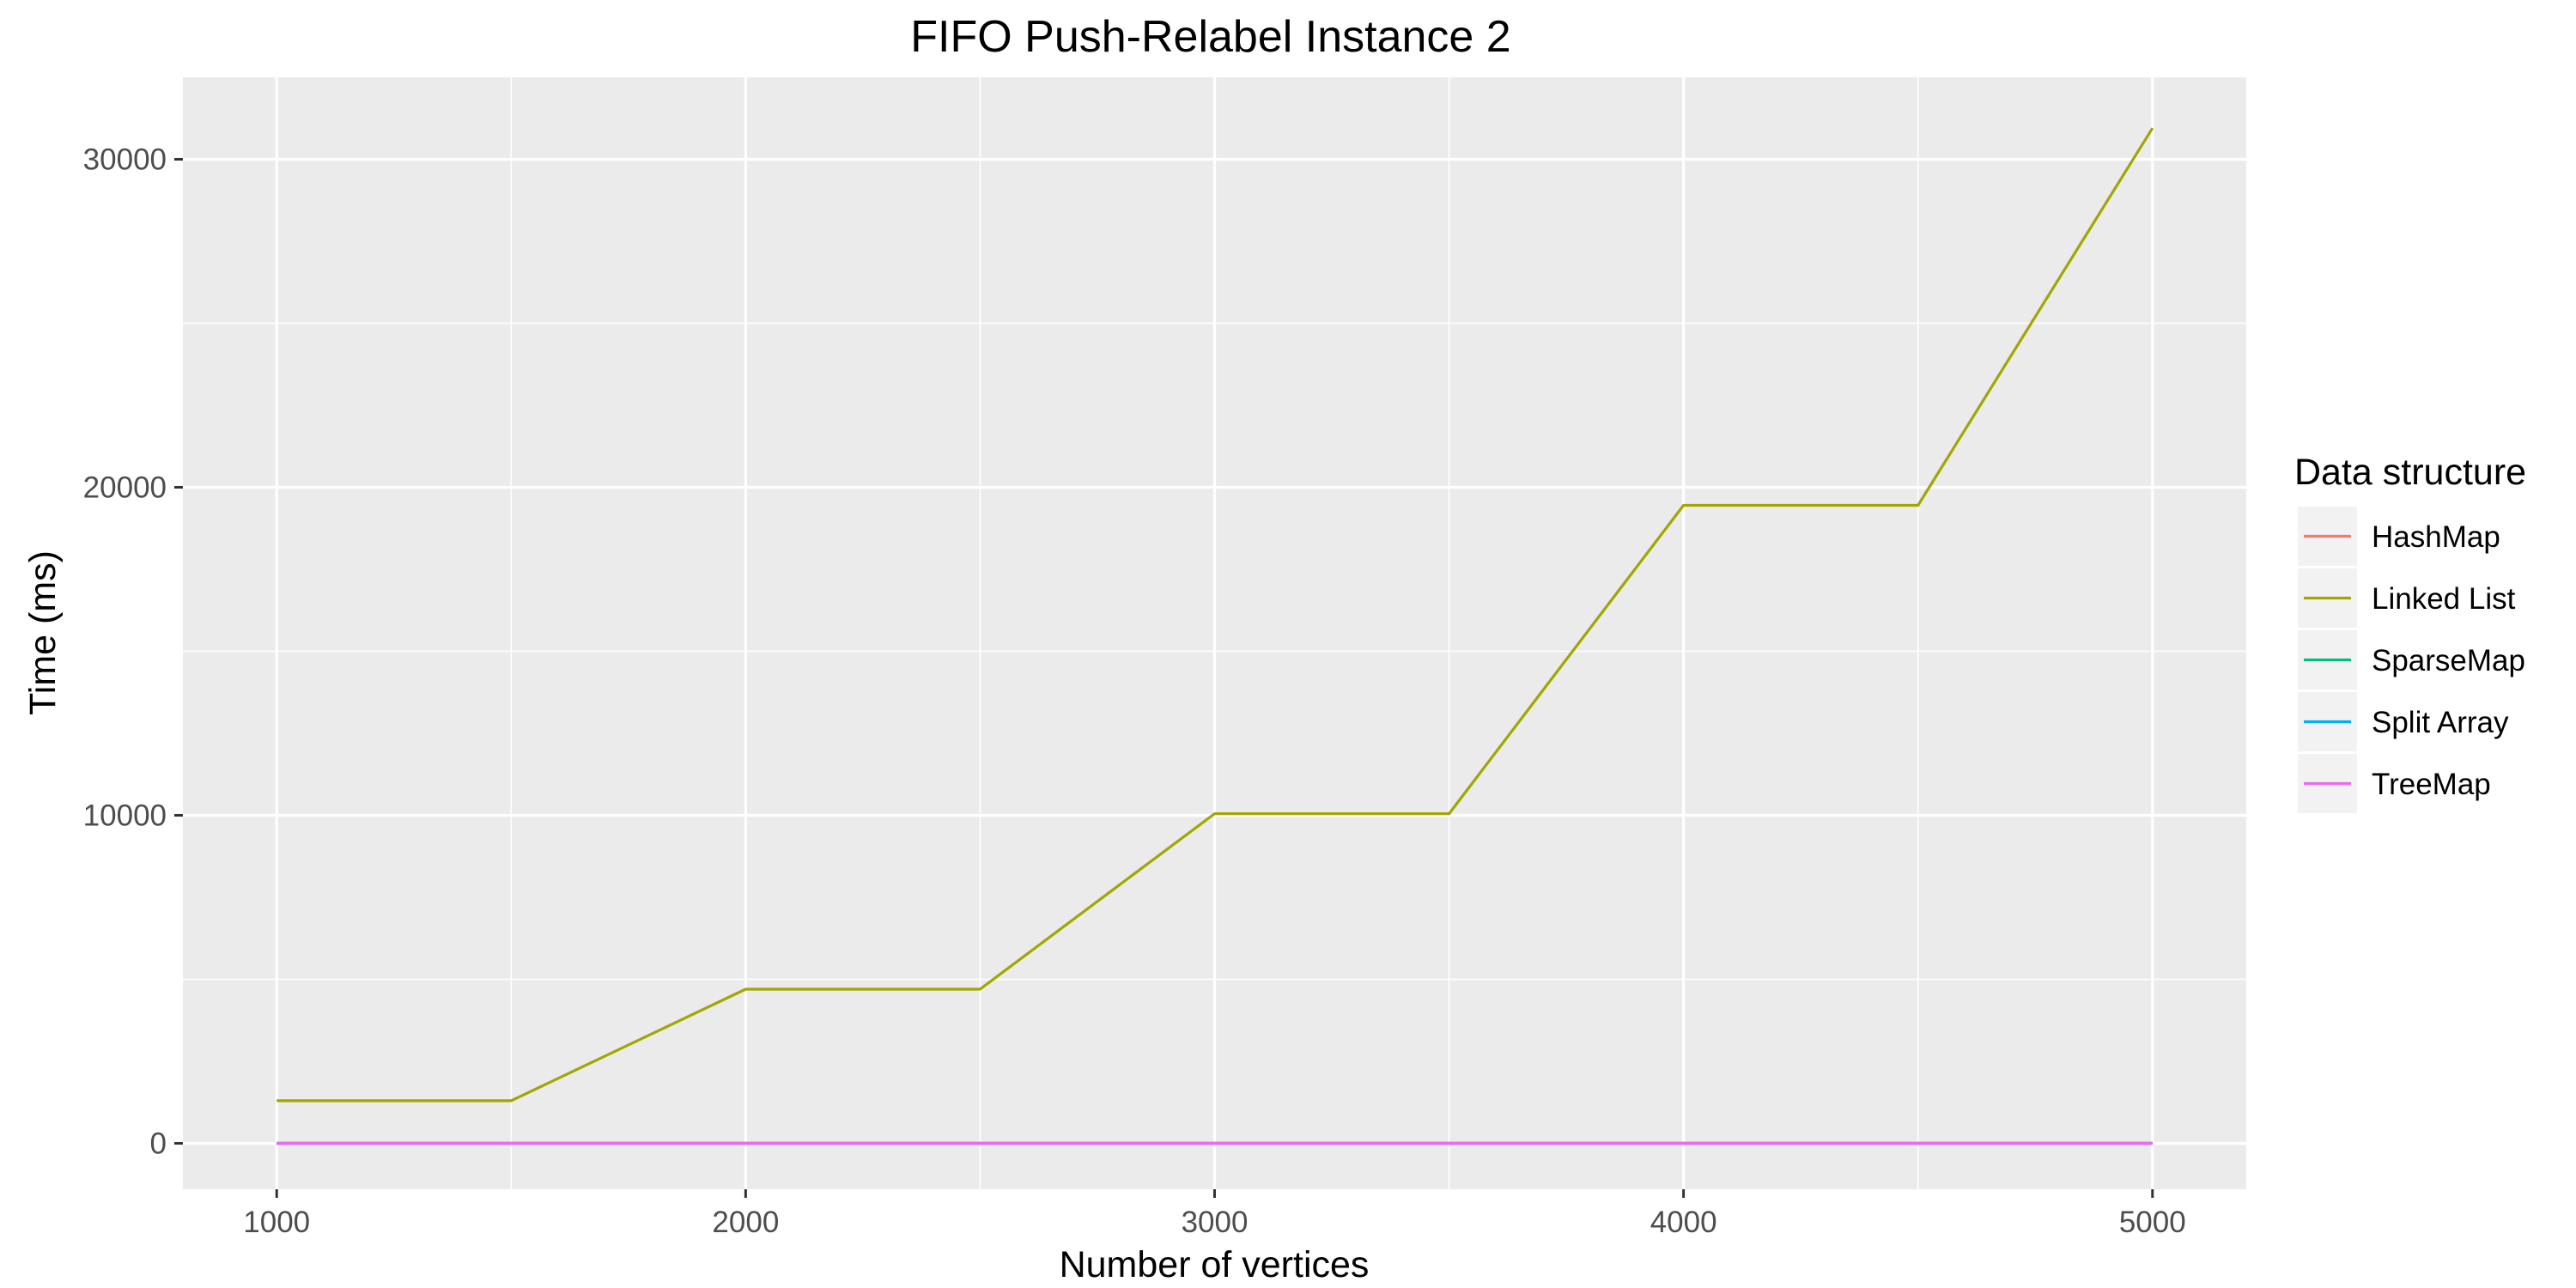 This screenshot has width=2576, height=1288. I want to click on x-tick-label: 2000, so click(746, 1222).